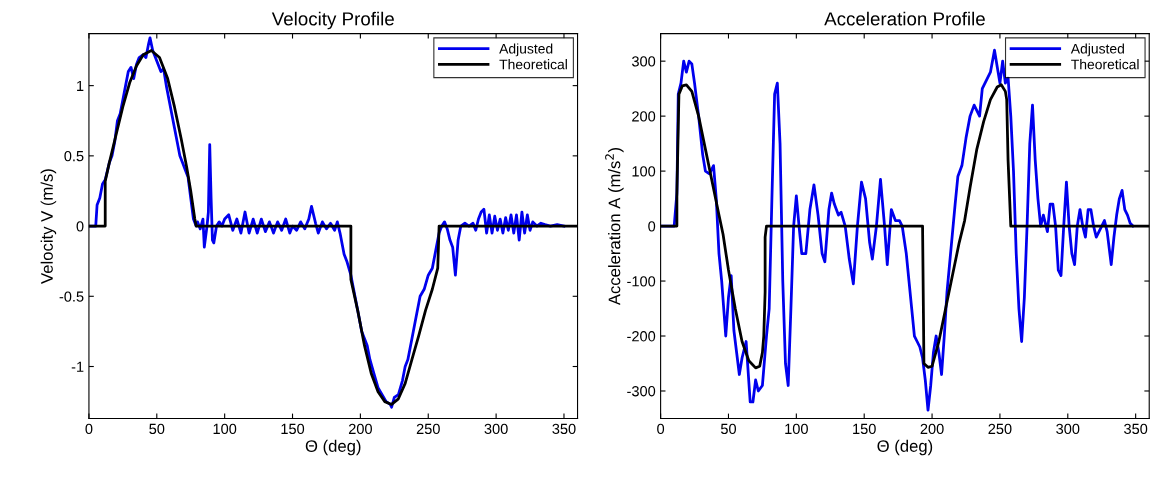 The height and width of the screenshot is (481, 1155). I want to click on y-tick-label: 300, so click(643, 61).